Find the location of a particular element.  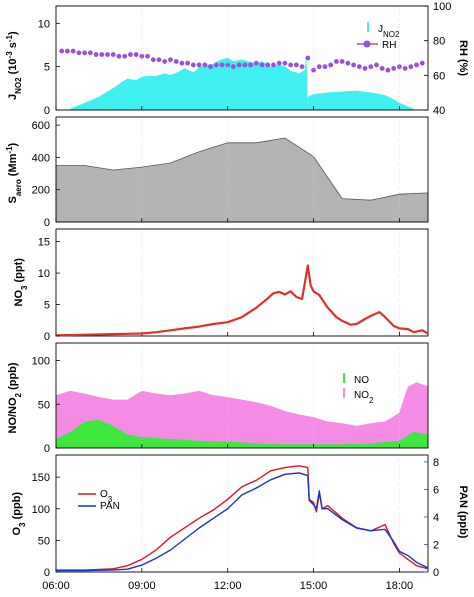

x-tick-label: 06:00 is located at coordinates (56, 586).